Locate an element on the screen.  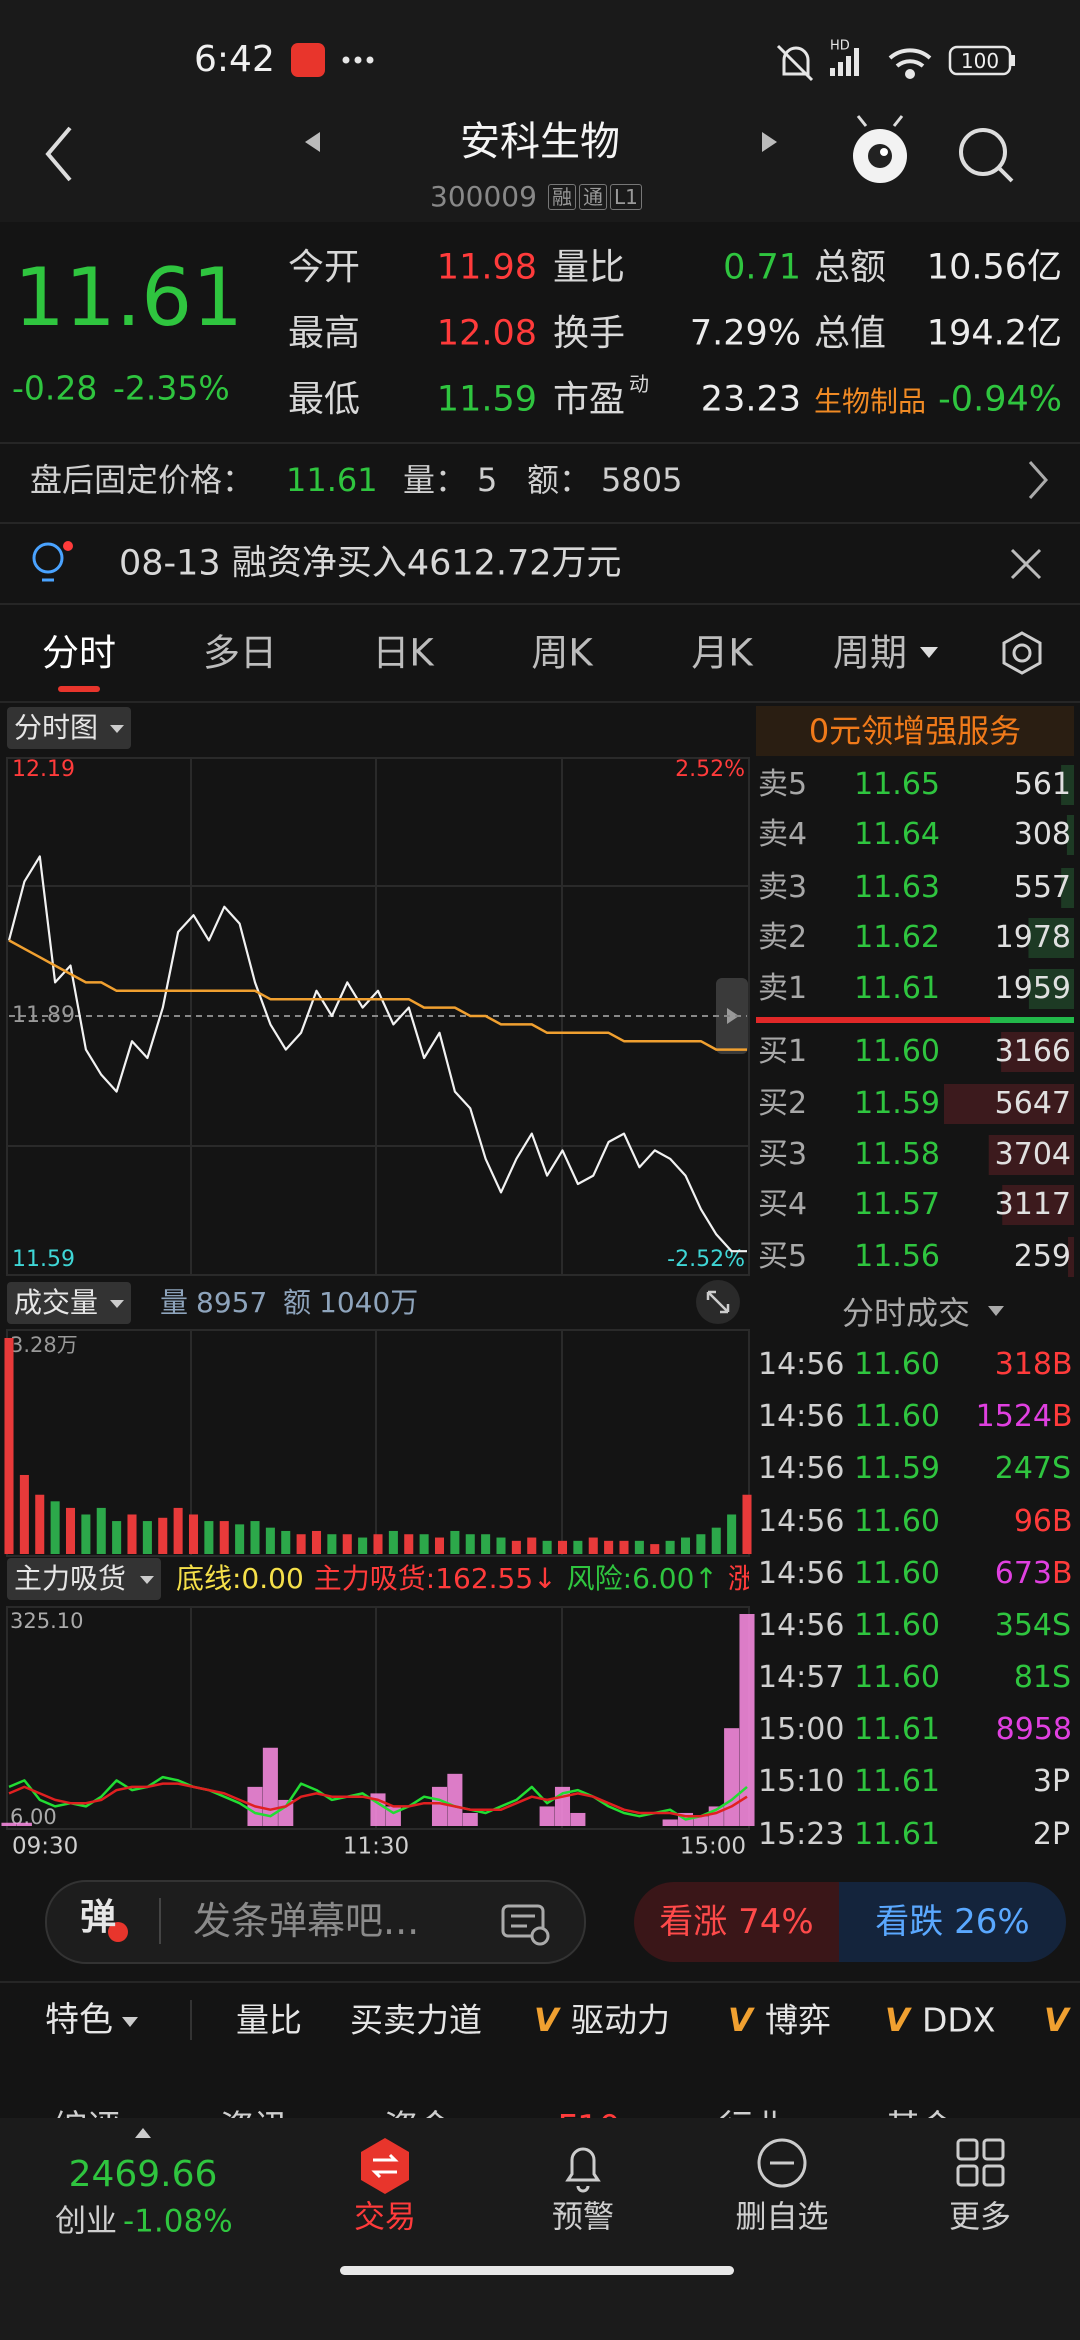
indicator-menu: 主力吸货 is located at coordinates (70, 1578).